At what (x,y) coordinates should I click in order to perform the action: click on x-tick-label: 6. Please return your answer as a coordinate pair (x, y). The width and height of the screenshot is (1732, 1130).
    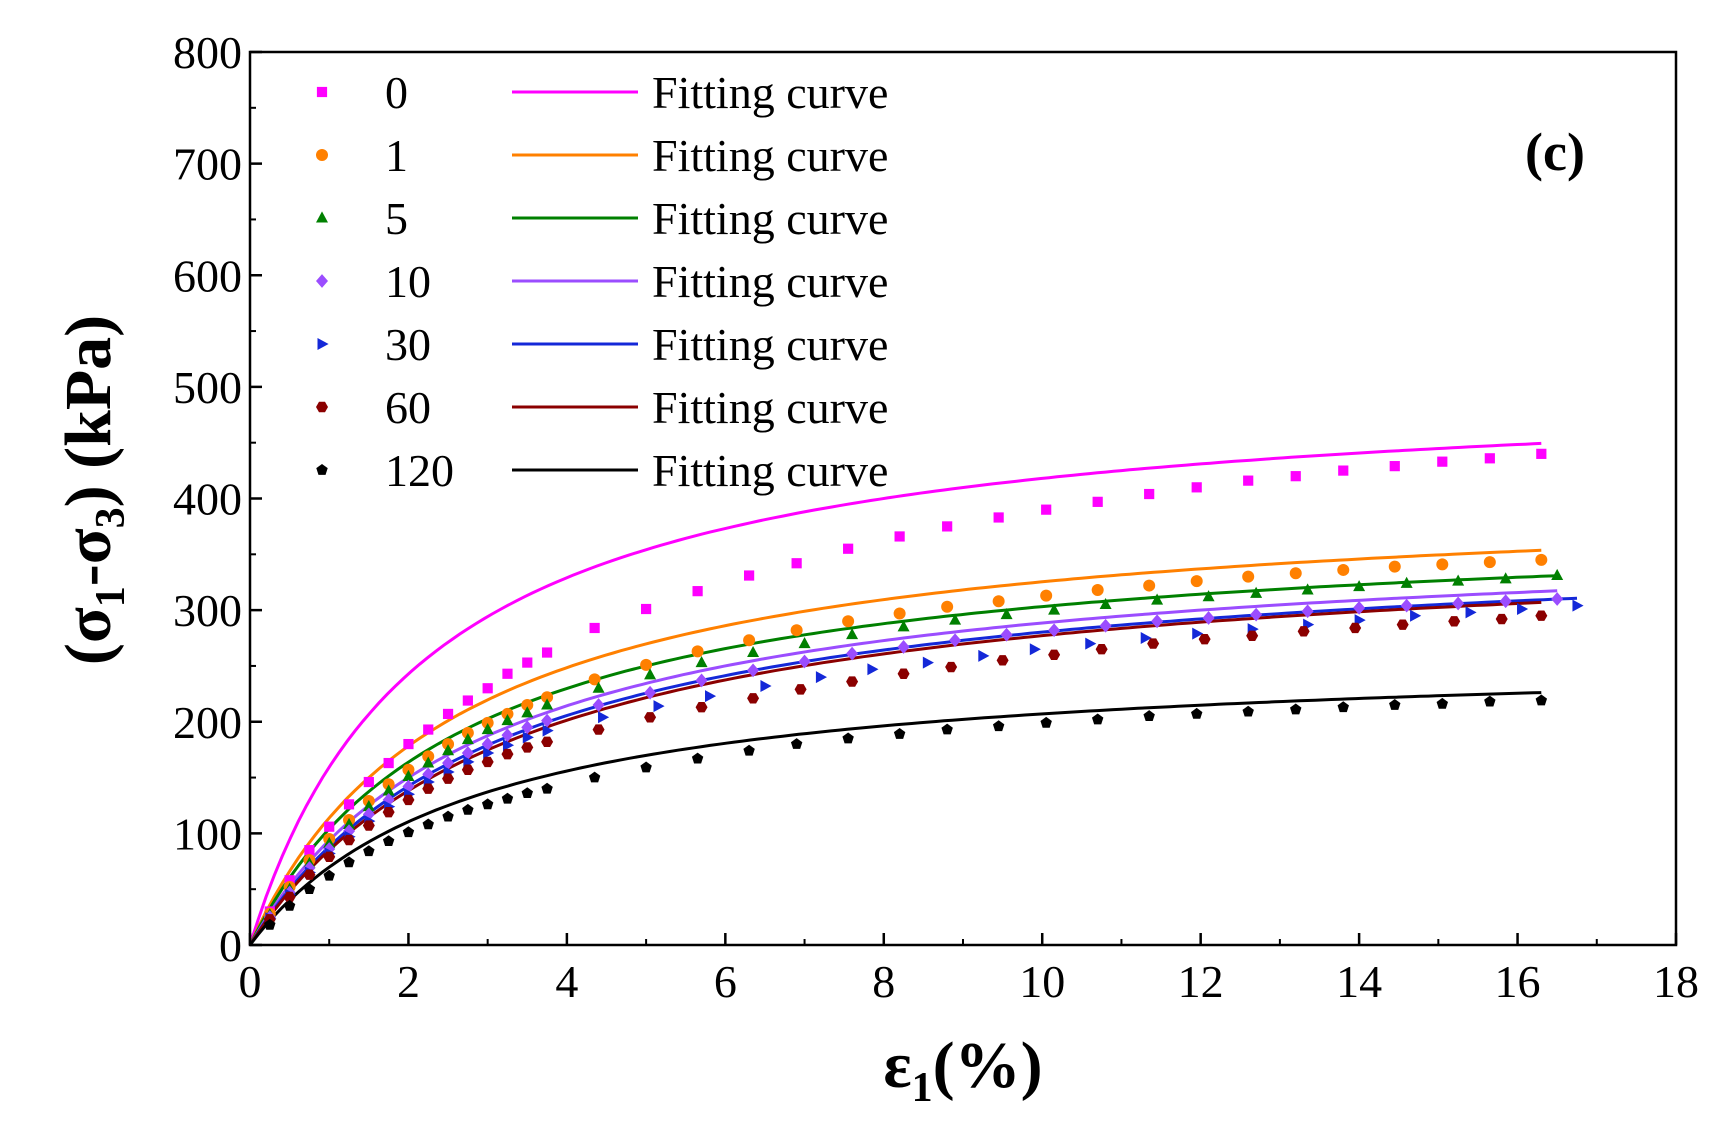
    Looking at the image, I should click on (725, 981).